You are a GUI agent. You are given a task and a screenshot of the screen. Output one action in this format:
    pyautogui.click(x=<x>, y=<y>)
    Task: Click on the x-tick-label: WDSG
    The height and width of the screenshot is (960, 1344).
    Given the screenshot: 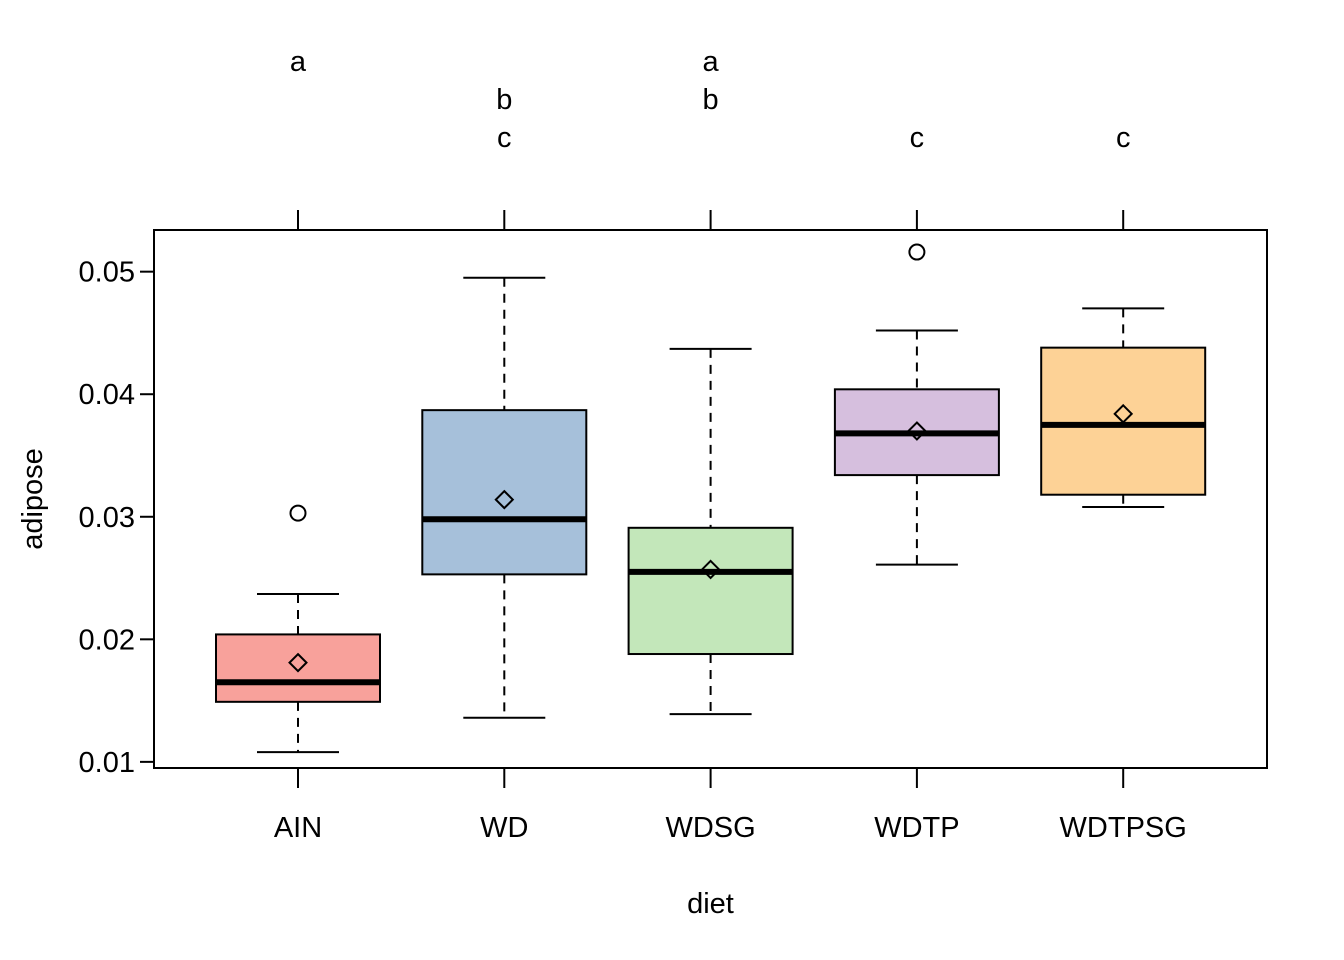 What is the action you would take?
    pyautogui.click(x=710, y=828)
    